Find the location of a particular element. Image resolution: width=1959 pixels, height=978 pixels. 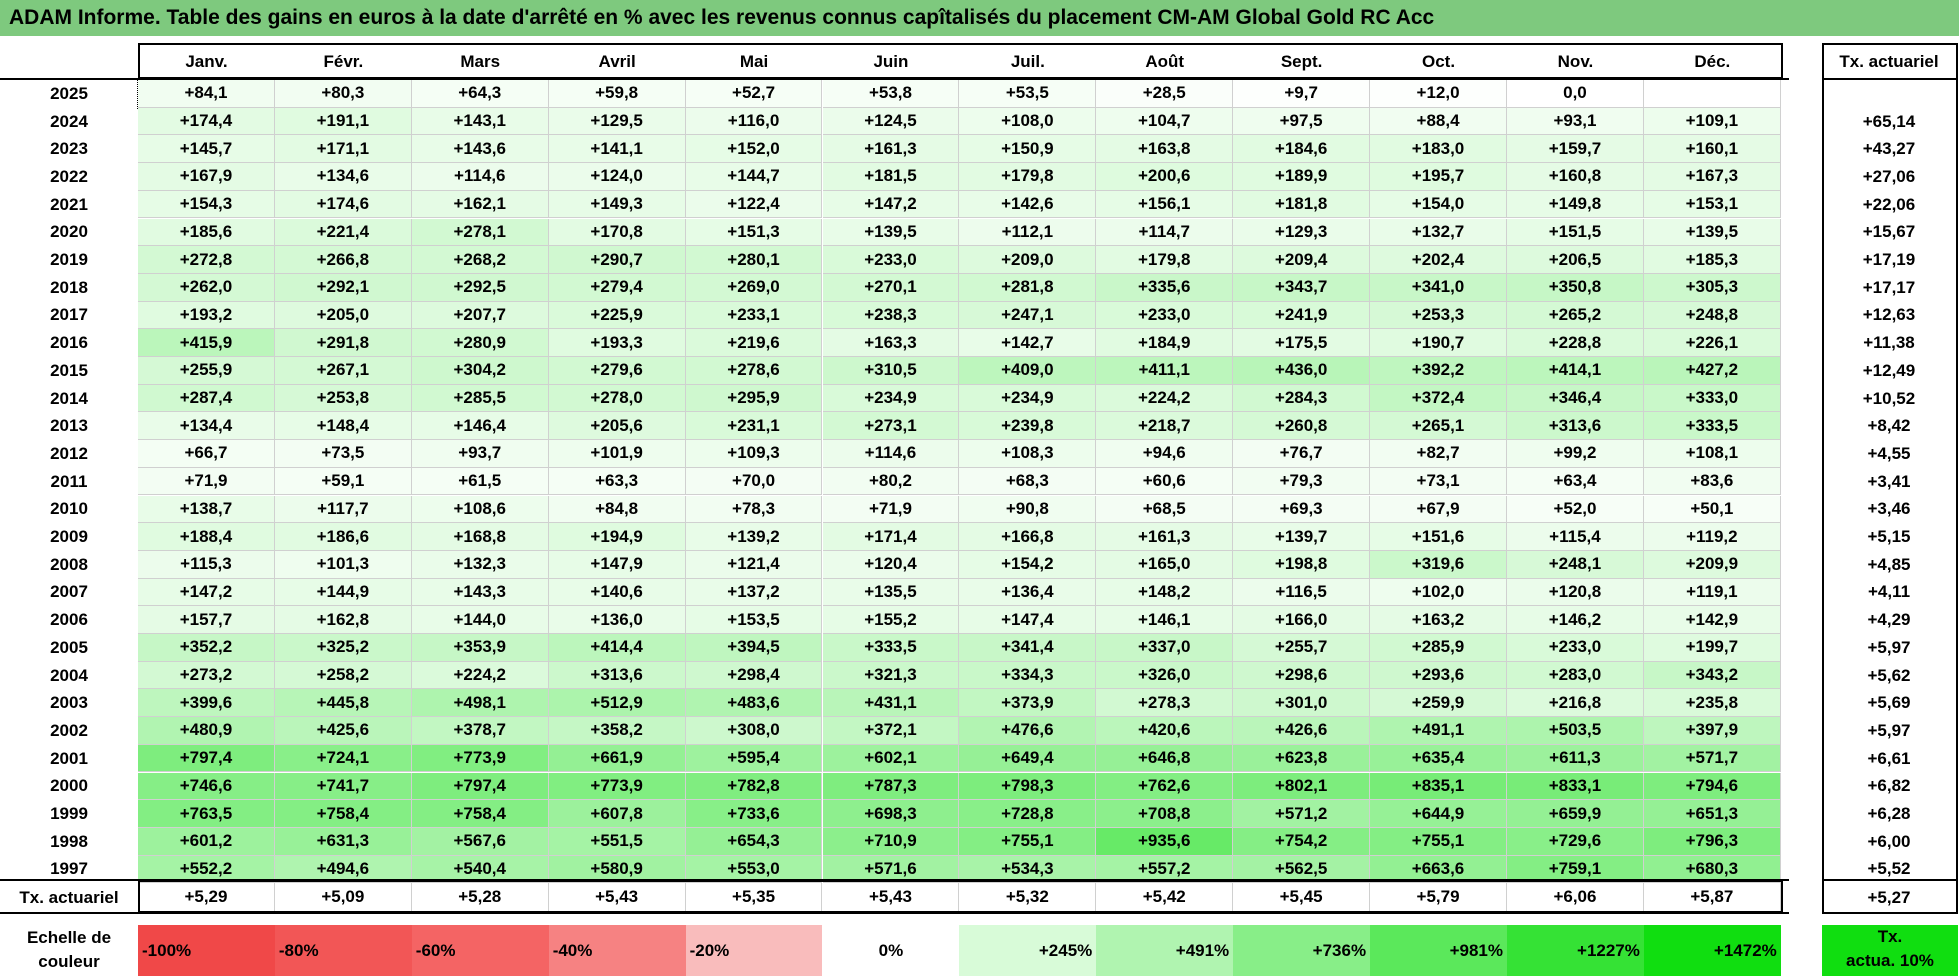

table-cell: +494,6 is located at coordinates (343, 869).